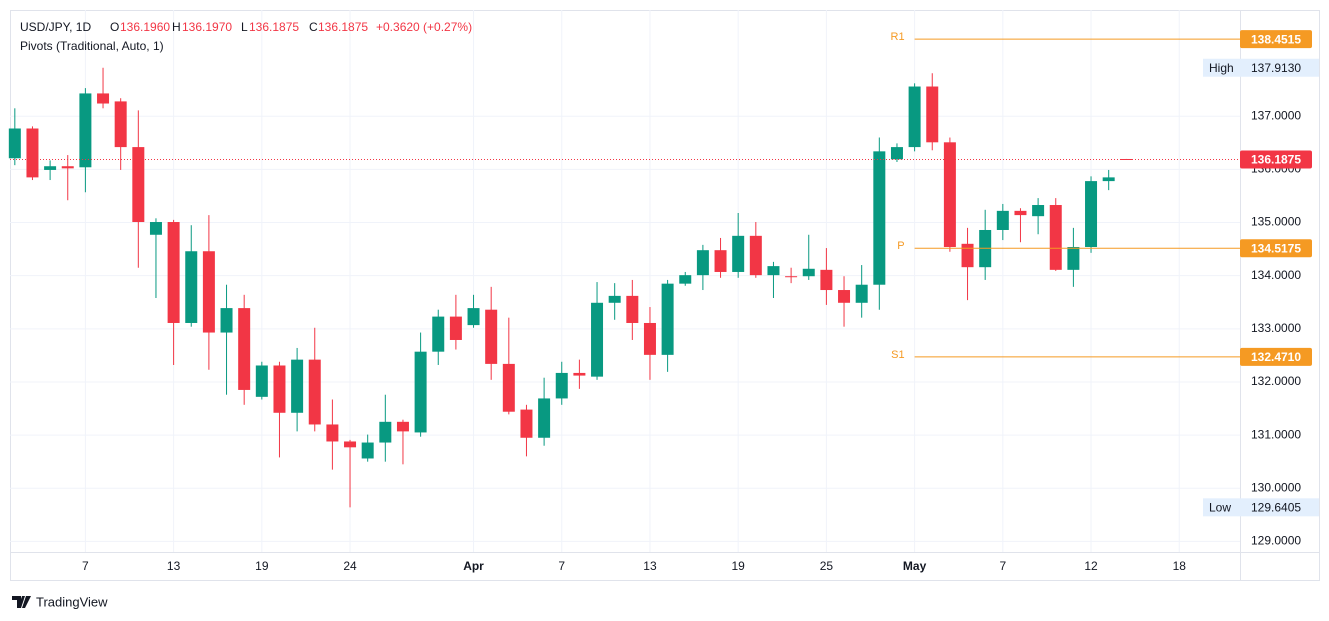 The width and height of the screenshot is (1329, 621). Describe the element at coordinates (313, 27) in the screenshot. I see `close-label: C` at that location.